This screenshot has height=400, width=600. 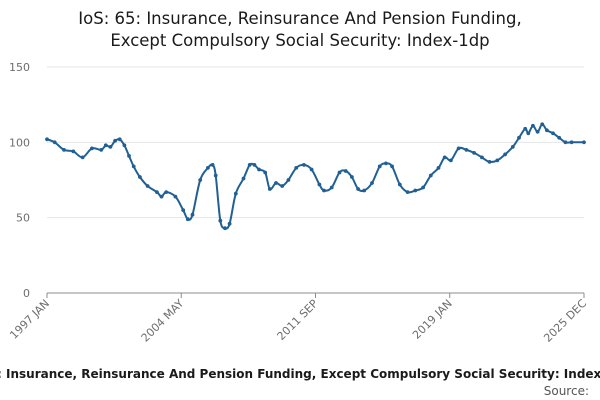 I want to click on x-tick-label-0: 1997 JAN, so click(x=29, y=319).